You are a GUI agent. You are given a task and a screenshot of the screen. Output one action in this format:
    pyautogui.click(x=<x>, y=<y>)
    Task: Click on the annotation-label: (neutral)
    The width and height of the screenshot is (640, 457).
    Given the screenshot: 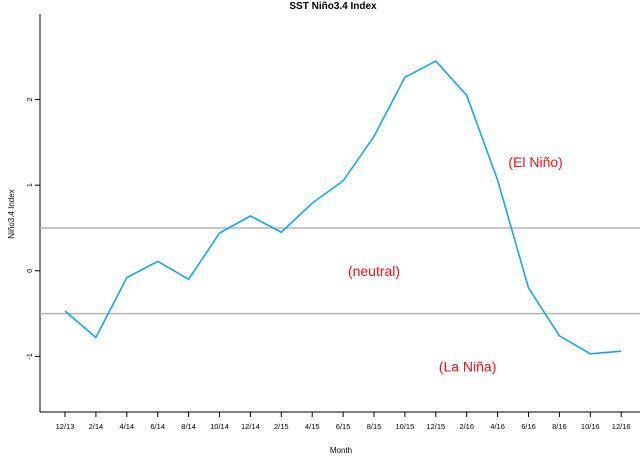 What is the action you would take?
    pyautogui.click(x=374, y=271)
    